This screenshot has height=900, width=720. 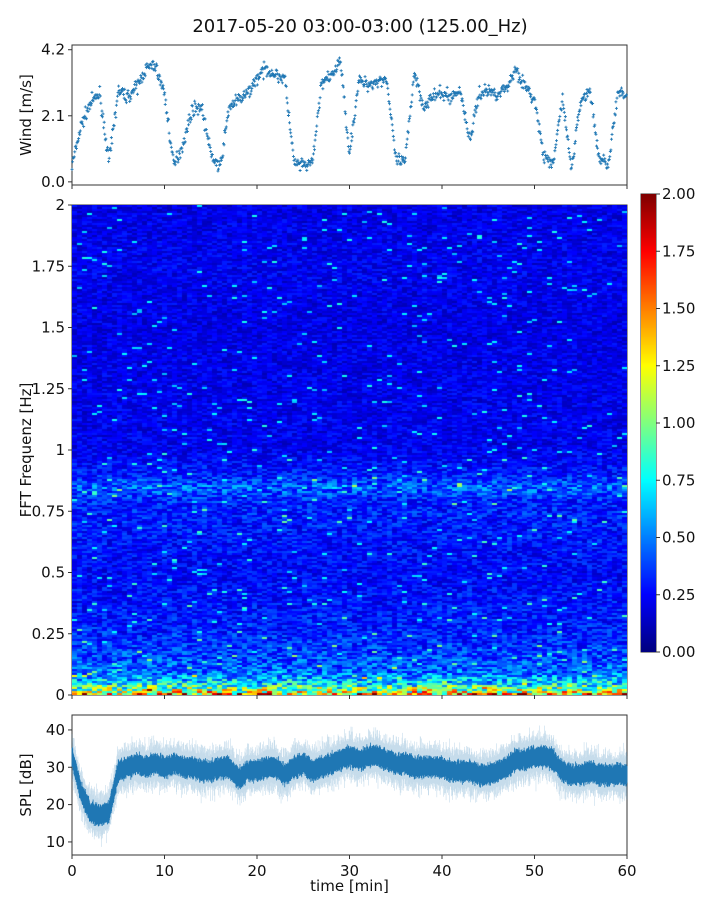 I want to click on y-tick-label: 0.0, so click(x=53, y=182).